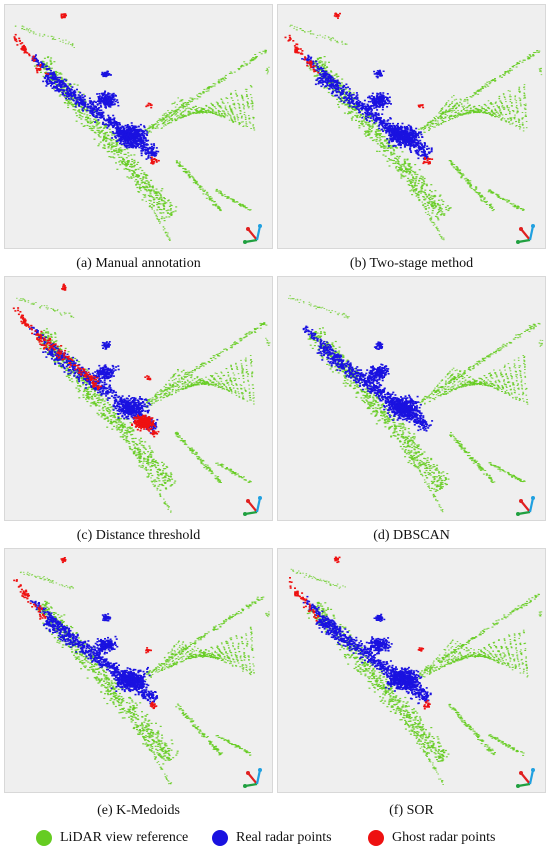 Image resolution: width=550 pixels, height=854 pixels. What do you see at coordinates (444, 837) in the screenshot?
I see `legend-label-ghost: Ghost radar points` at bounding box center [444, 837].